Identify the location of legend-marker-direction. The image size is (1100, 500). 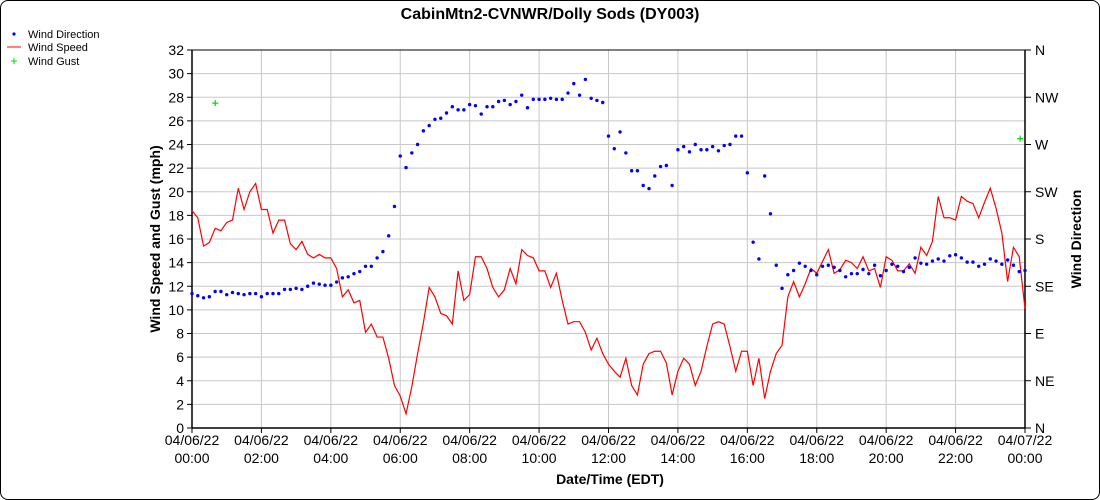
(14, 34).